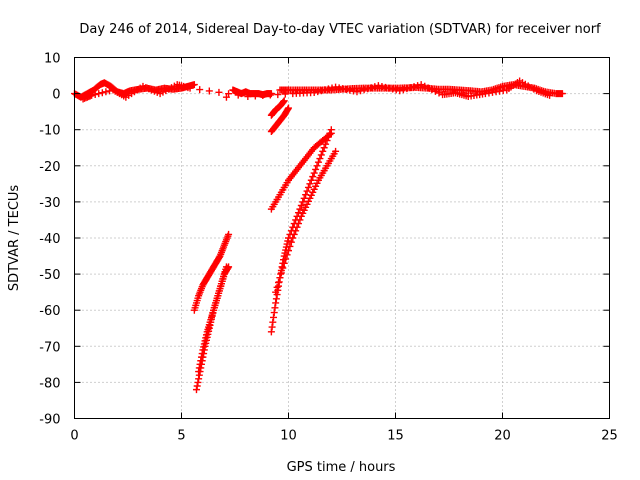 Image resolution: width=640 pixels, height=480 pixels. Describe the element at coordinates (49, 239) in the screenshot. I see `y-tick-label: -40` at that location.